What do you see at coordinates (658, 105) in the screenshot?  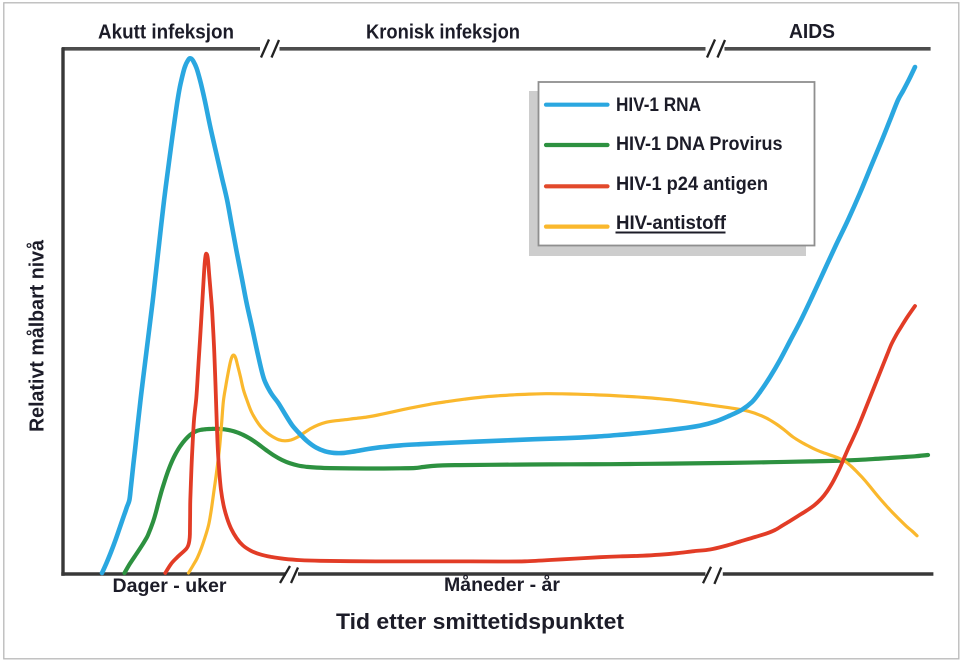 I see `svg-text: HIV-1 RNA` at bounding box center [658, 105].